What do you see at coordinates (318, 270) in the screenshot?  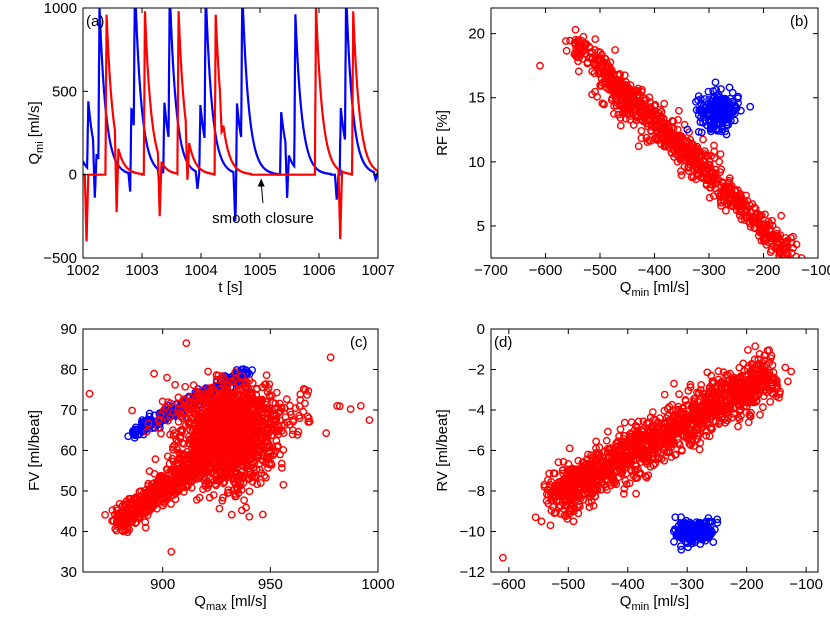 I see `x-tick-label: 1006` at bounding box center [318, 270].